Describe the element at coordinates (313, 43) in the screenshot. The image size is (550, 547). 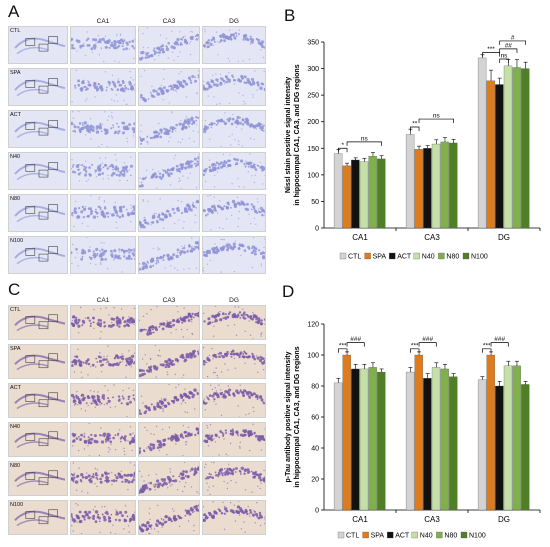
I see `y-tick-label: 350` at that location.